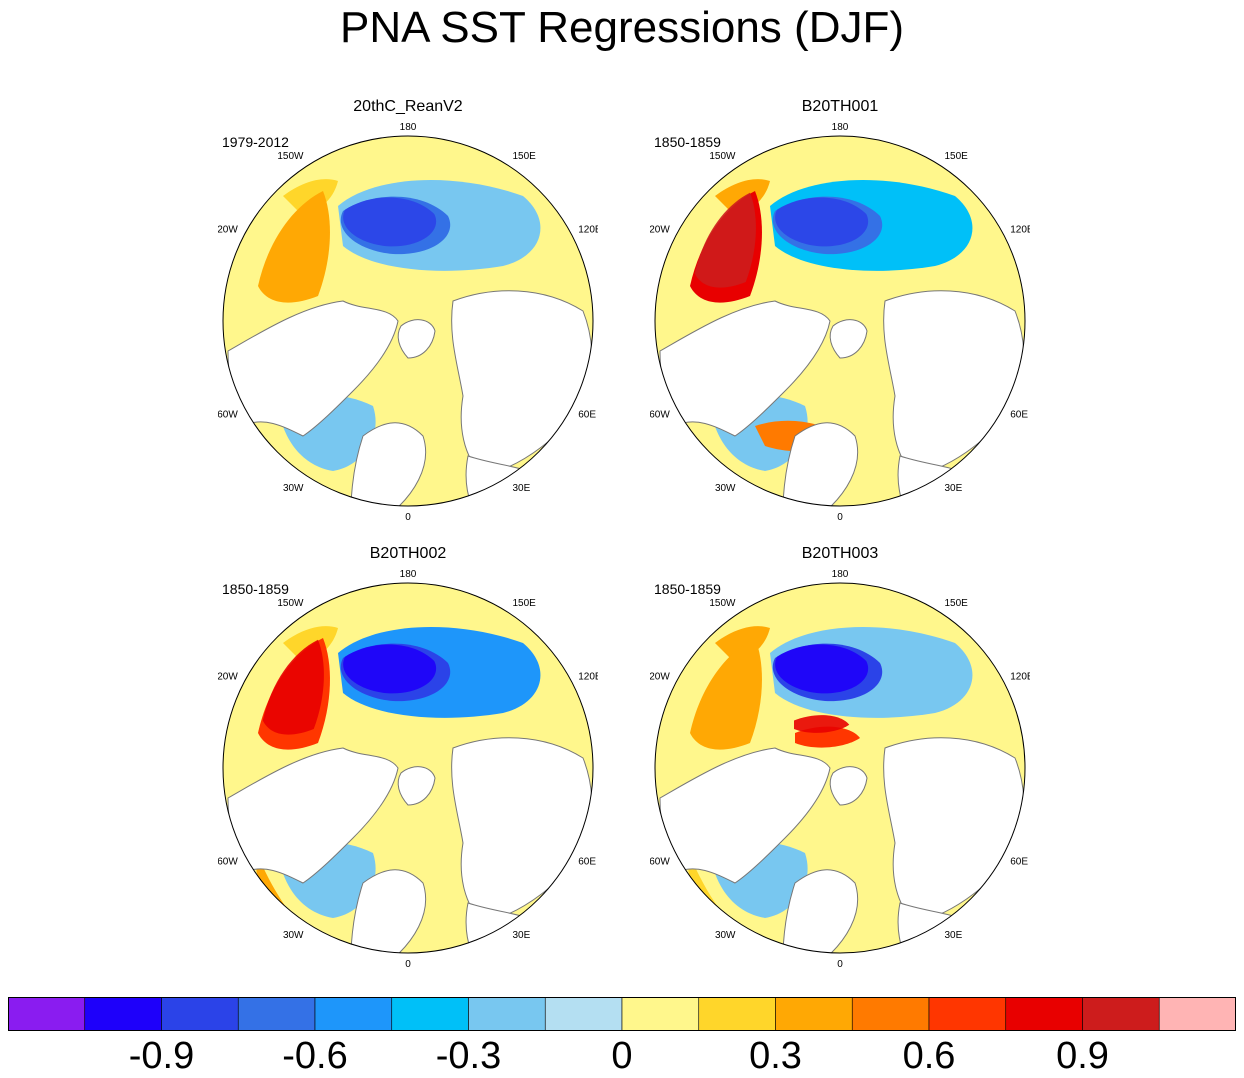  I want to click on colorbar-tick-label: 0.9, so click(1082, 1056).